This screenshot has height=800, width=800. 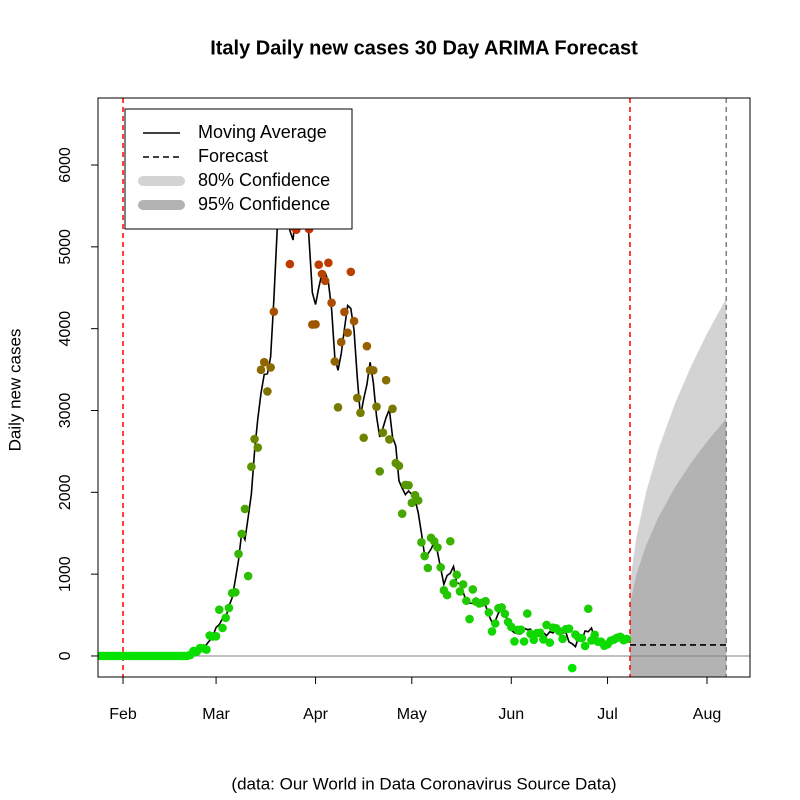 What do you see at coordinates (65, 329) in the screenshot?
I see `y-tick-label: 4000` at bounding box center [65, 329].